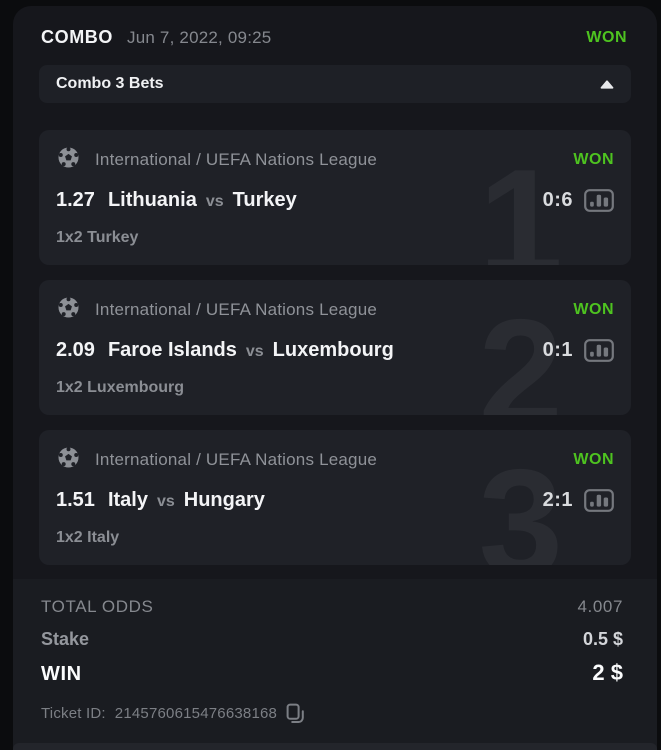 The width and height of the screenshot is (661, 750). Describe the element at coordinates (557, 200) in the screenshot. I see `match-score: 0:6` at that location.